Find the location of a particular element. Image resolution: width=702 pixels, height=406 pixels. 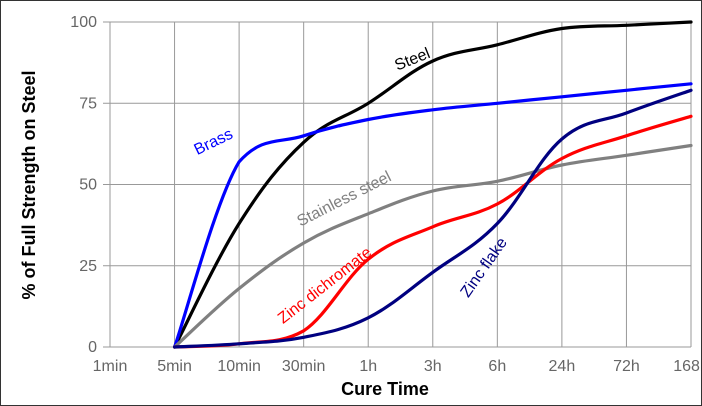

y-tick-label: 0 is located at coordinates (92, 347).